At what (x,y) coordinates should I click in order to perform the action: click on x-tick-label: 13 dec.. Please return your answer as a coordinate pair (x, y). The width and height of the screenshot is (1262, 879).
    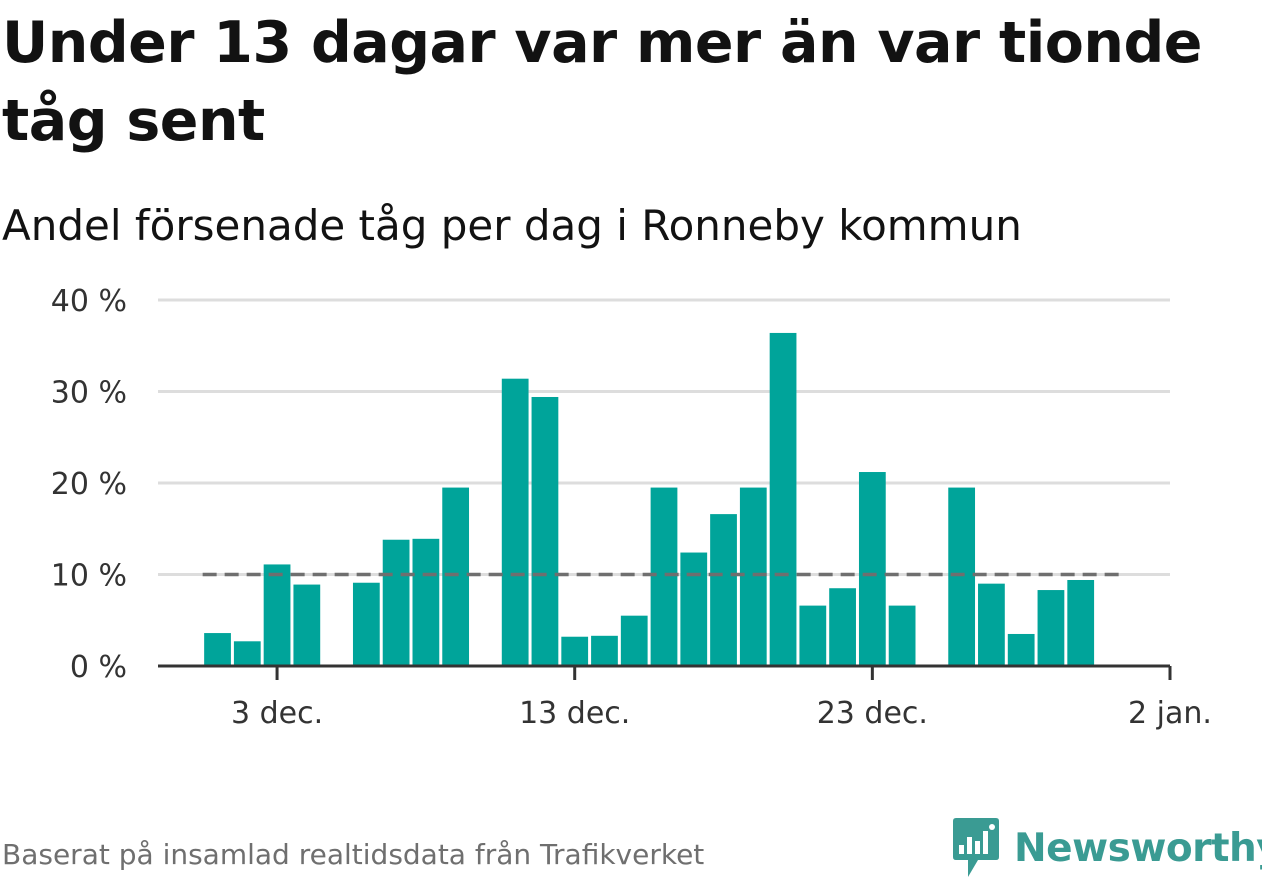
    Looking at the image, I should click on (574, 713).